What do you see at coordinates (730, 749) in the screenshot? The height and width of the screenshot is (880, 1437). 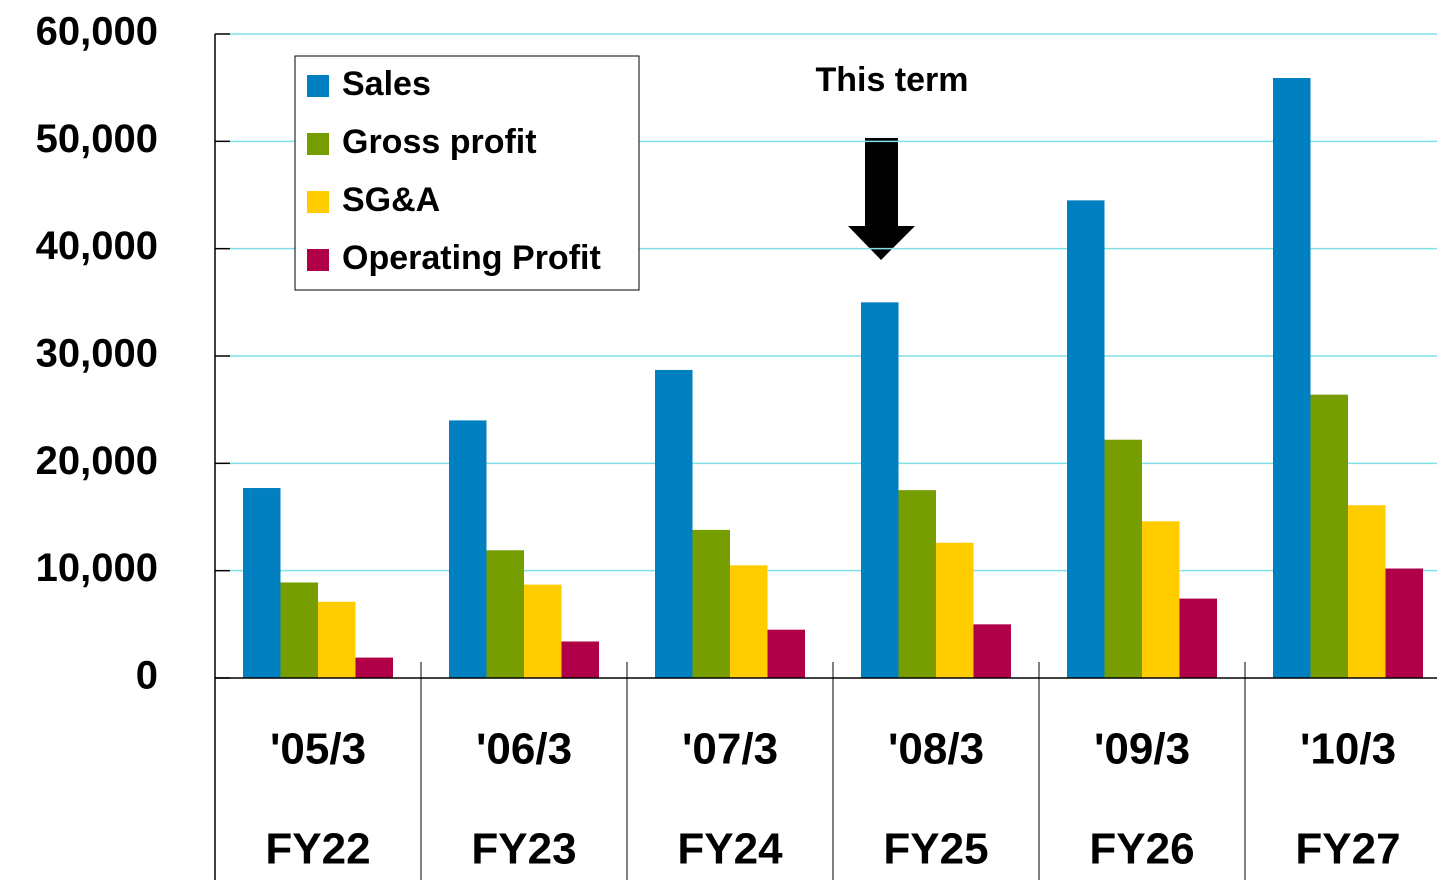 I see `x-tick-label: '07/3` at bounding box center [730, 749].